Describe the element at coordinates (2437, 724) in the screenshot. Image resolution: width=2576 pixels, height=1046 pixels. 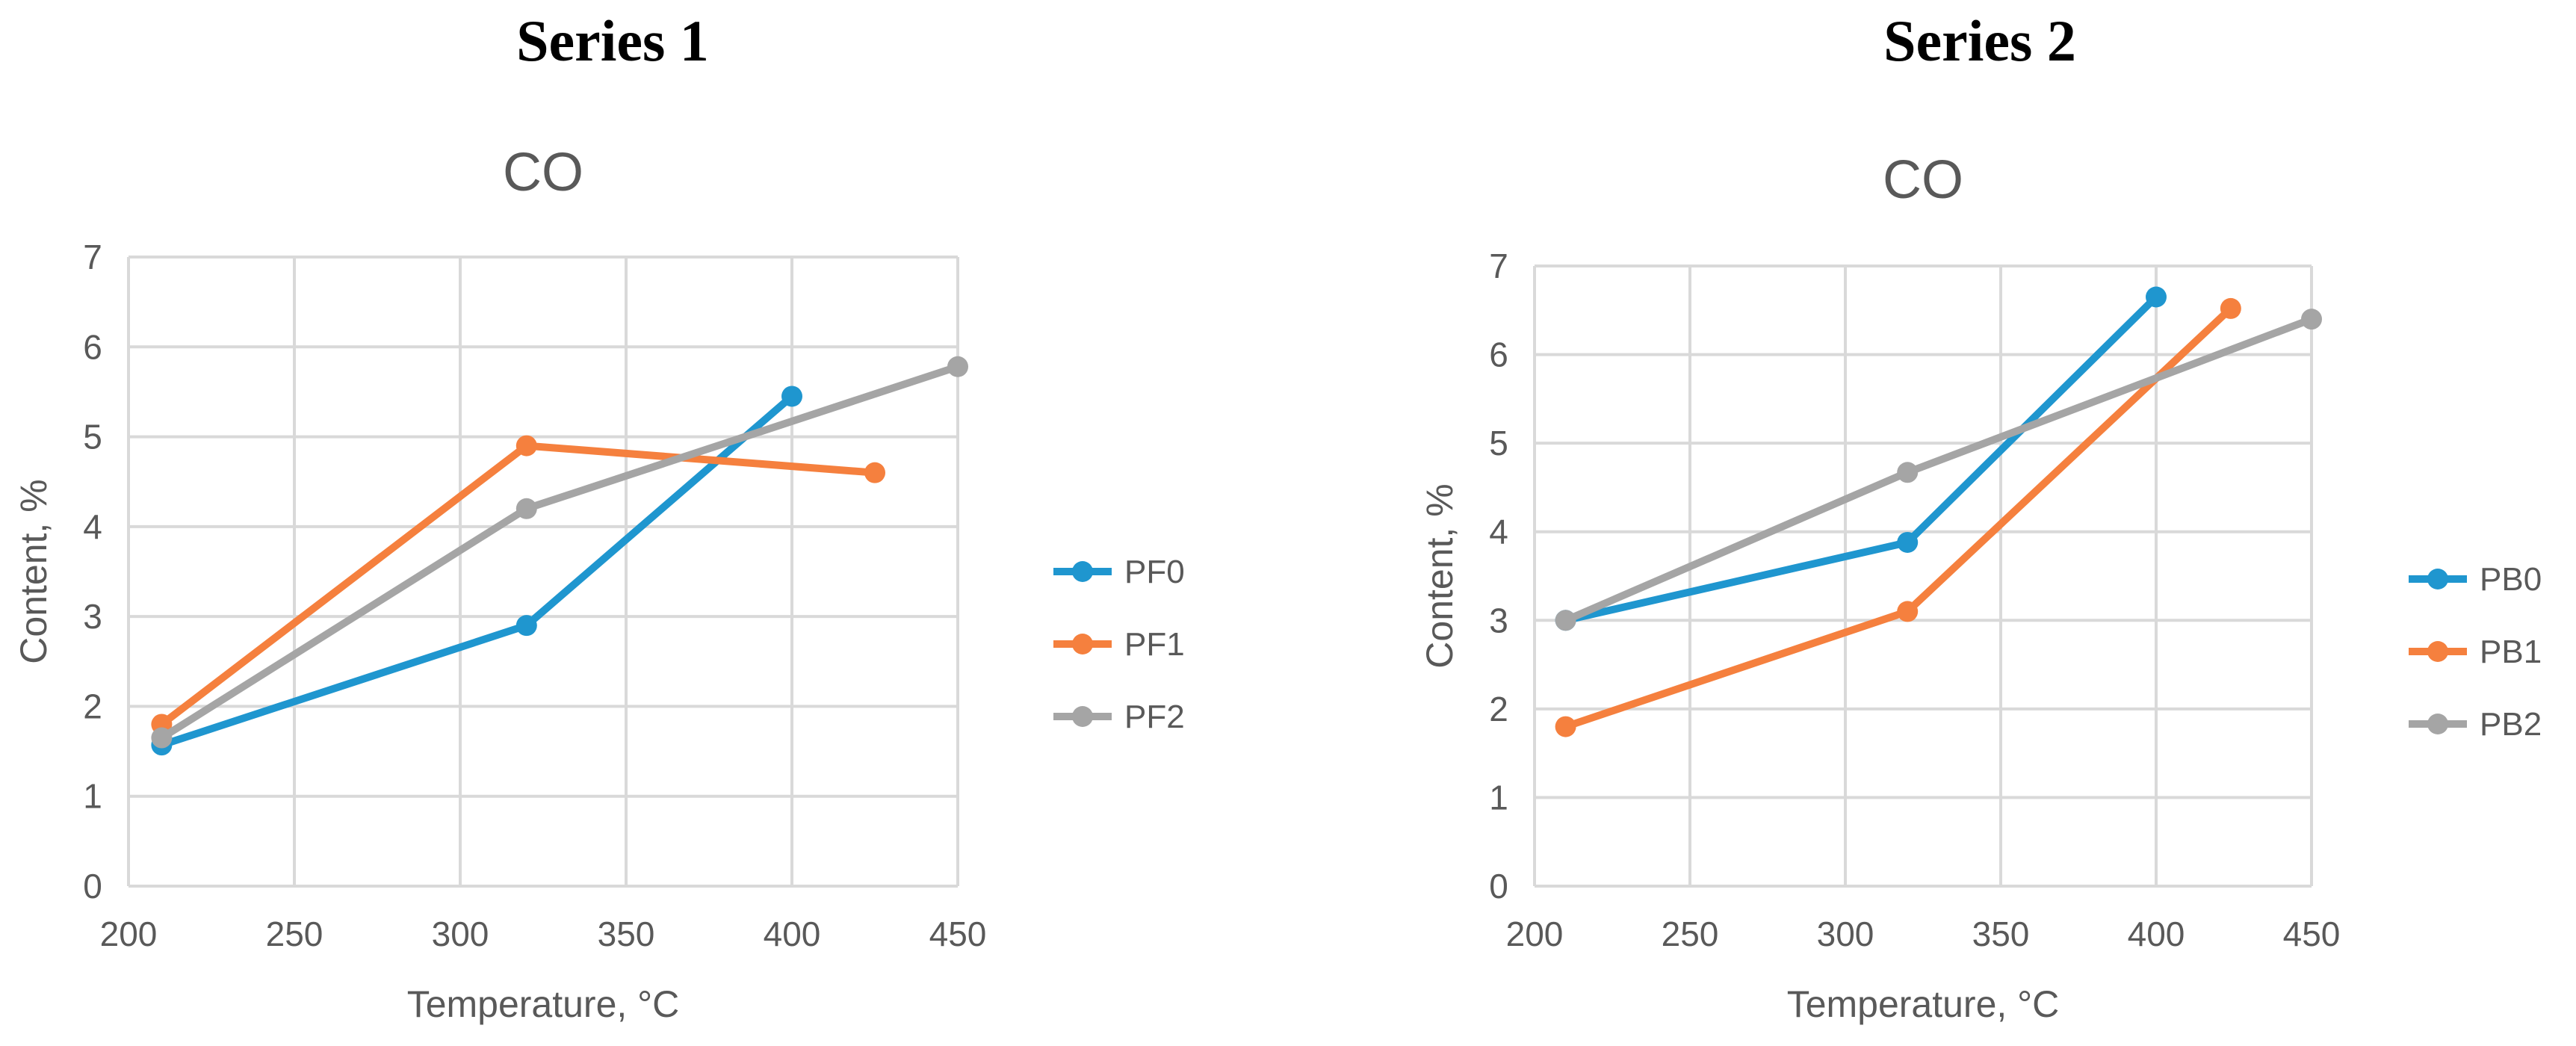
I see `legend-marker-pb2` at that location.